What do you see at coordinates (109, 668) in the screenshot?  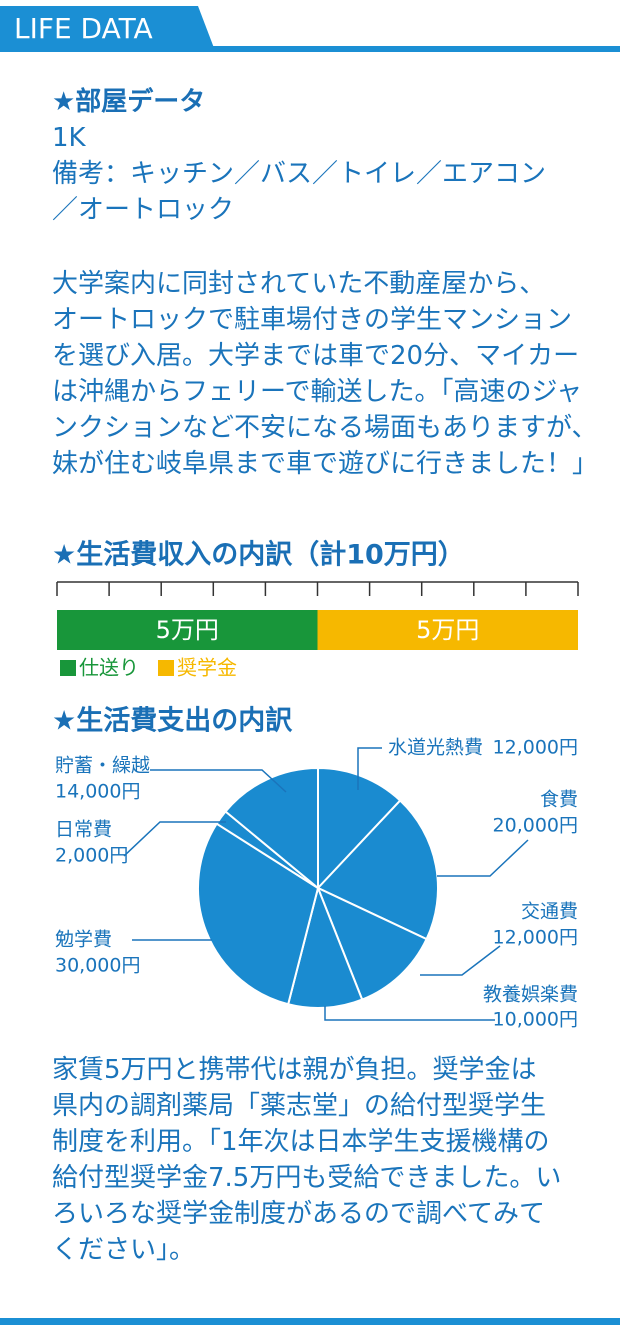 I see `legend-label: 仕送り` at bounding box center [109, 668].